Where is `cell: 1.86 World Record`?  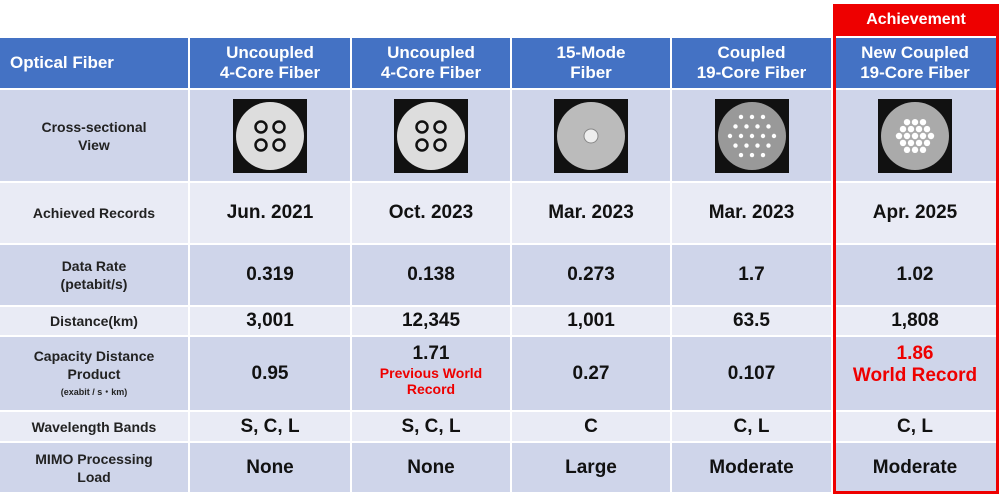 cell: 1.86 World Record is located at coordinates (916, 374).